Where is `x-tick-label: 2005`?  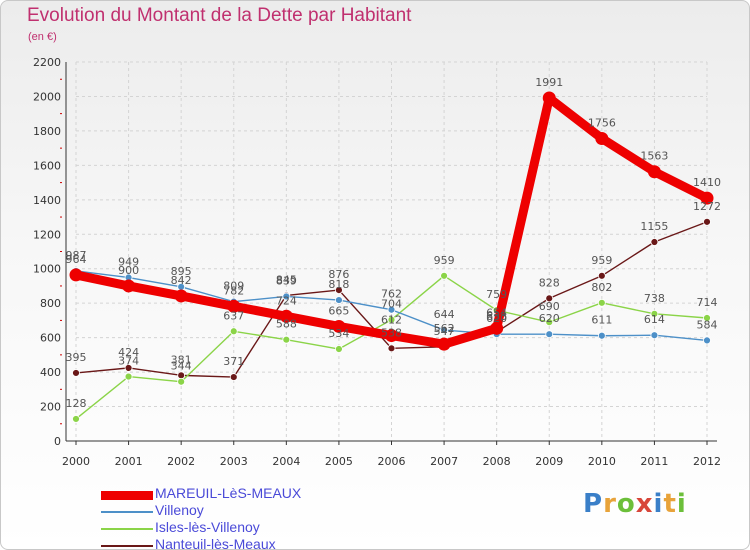 x-tick-label: 2005 is located at coordinates (339, 461).